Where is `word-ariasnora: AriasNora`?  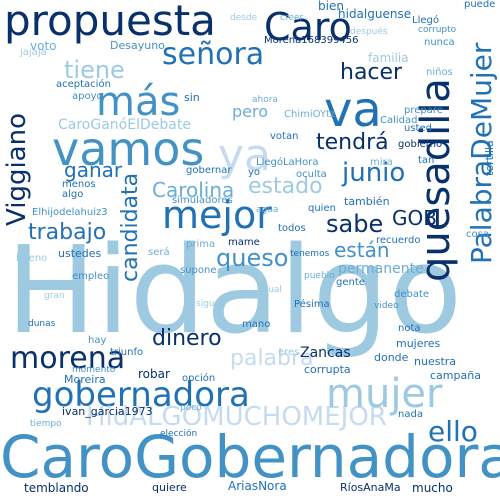
word-ariasnora: AriasNora is located at coordinates (257, 486).